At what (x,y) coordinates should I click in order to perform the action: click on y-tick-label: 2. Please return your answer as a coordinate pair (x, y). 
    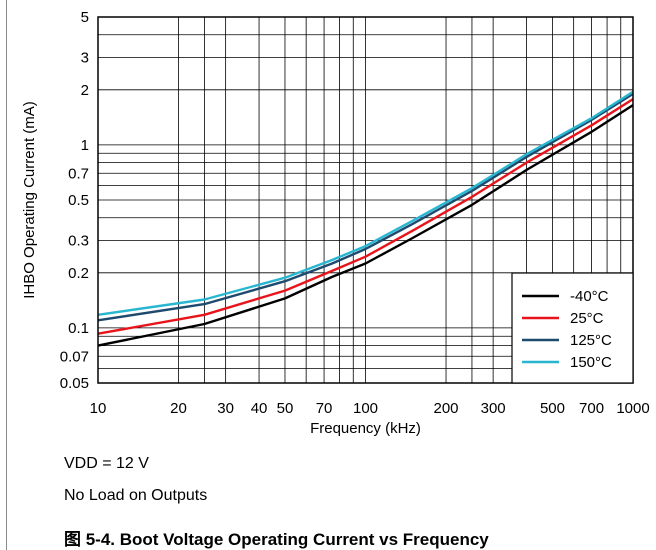
    Looking at the image, I should click on (85, 90).